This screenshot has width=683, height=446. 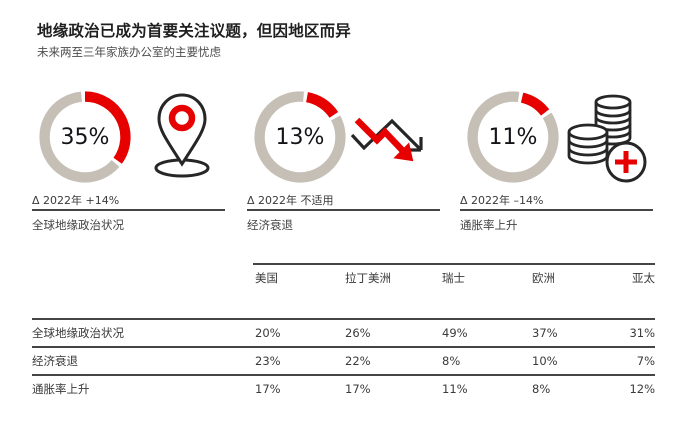 I want to click on column-header-latam: 拉丁美洲, so click(x=368, y=278).